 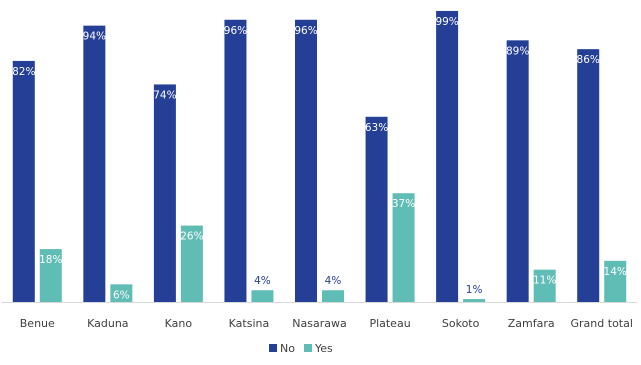 I want to click on x-tick-label: Plateau, so click(x=389, y=323).